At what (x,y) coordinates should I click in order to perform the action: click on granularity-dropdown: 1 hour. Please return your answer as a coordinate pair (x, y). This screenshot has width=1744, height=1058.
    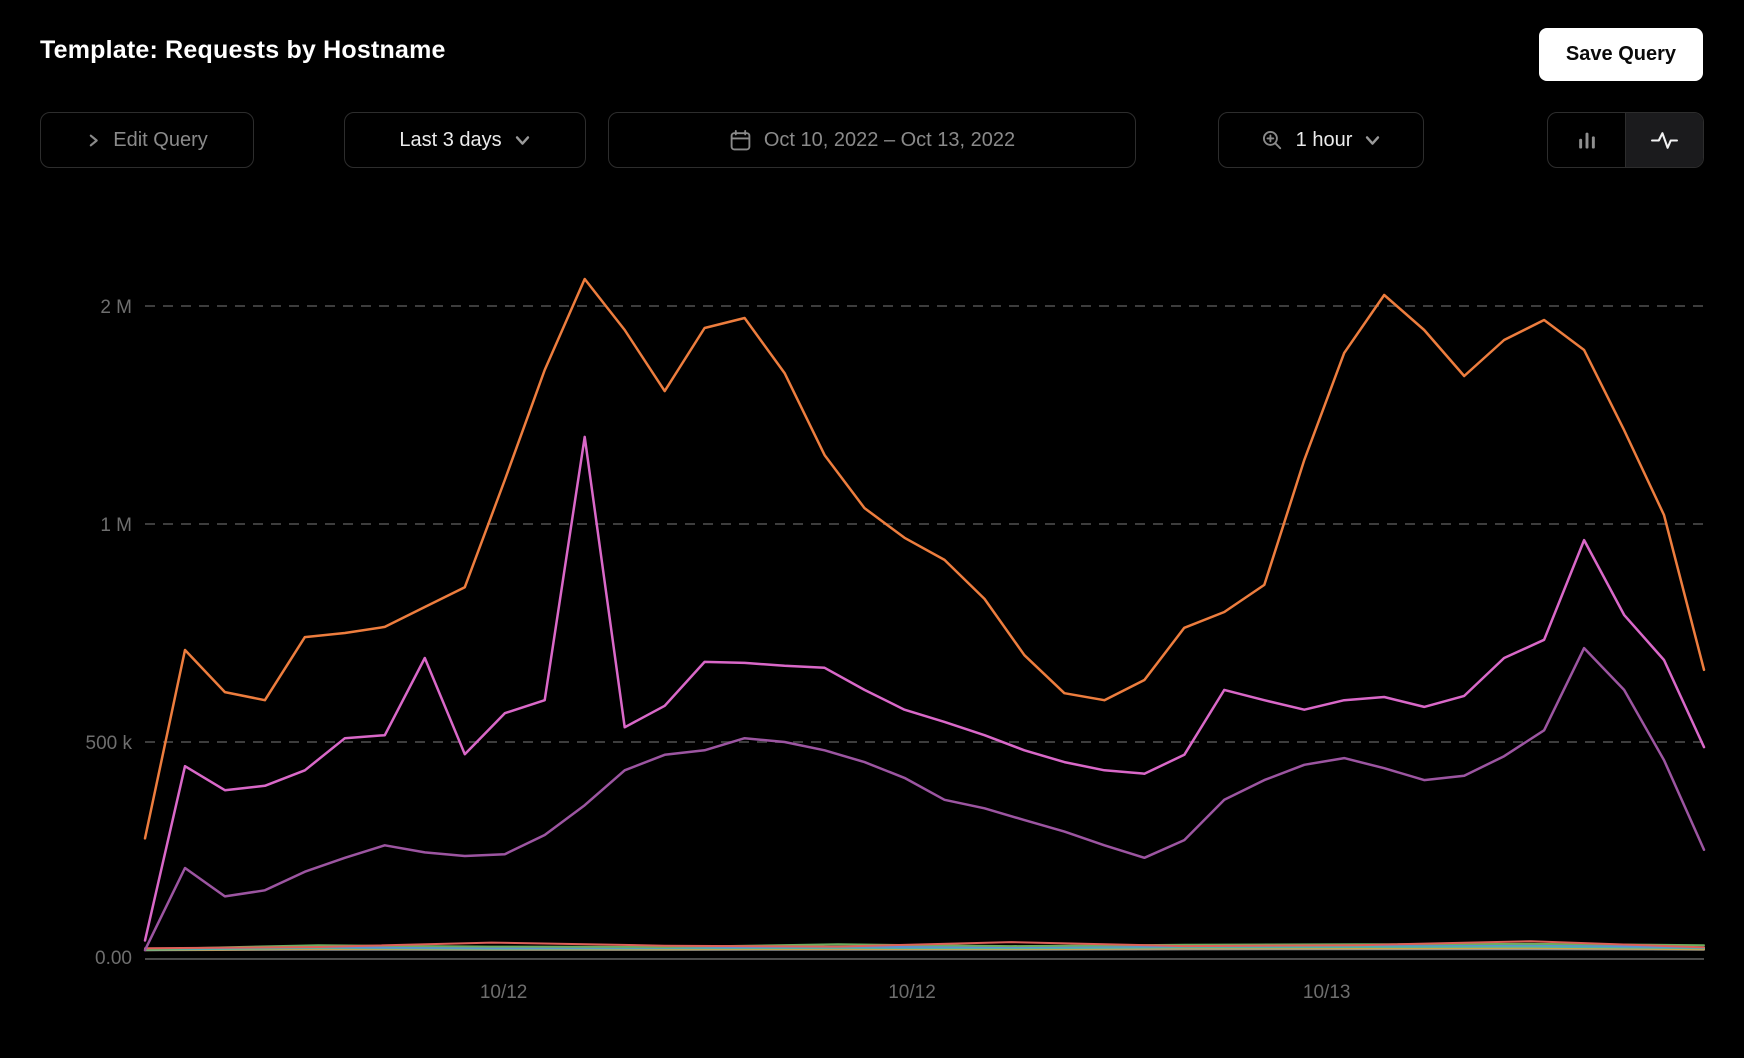
    Looking at the image, I should click on (1321, 140).